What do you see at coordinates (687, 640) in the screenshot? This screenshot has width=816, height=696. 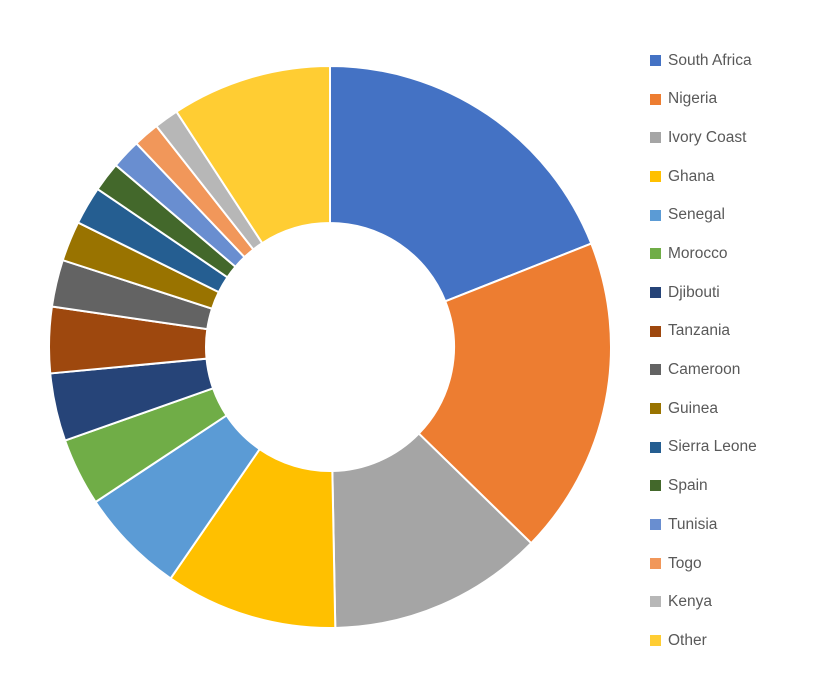 I see `legend-label: Other` at bounding box center [687, 640].